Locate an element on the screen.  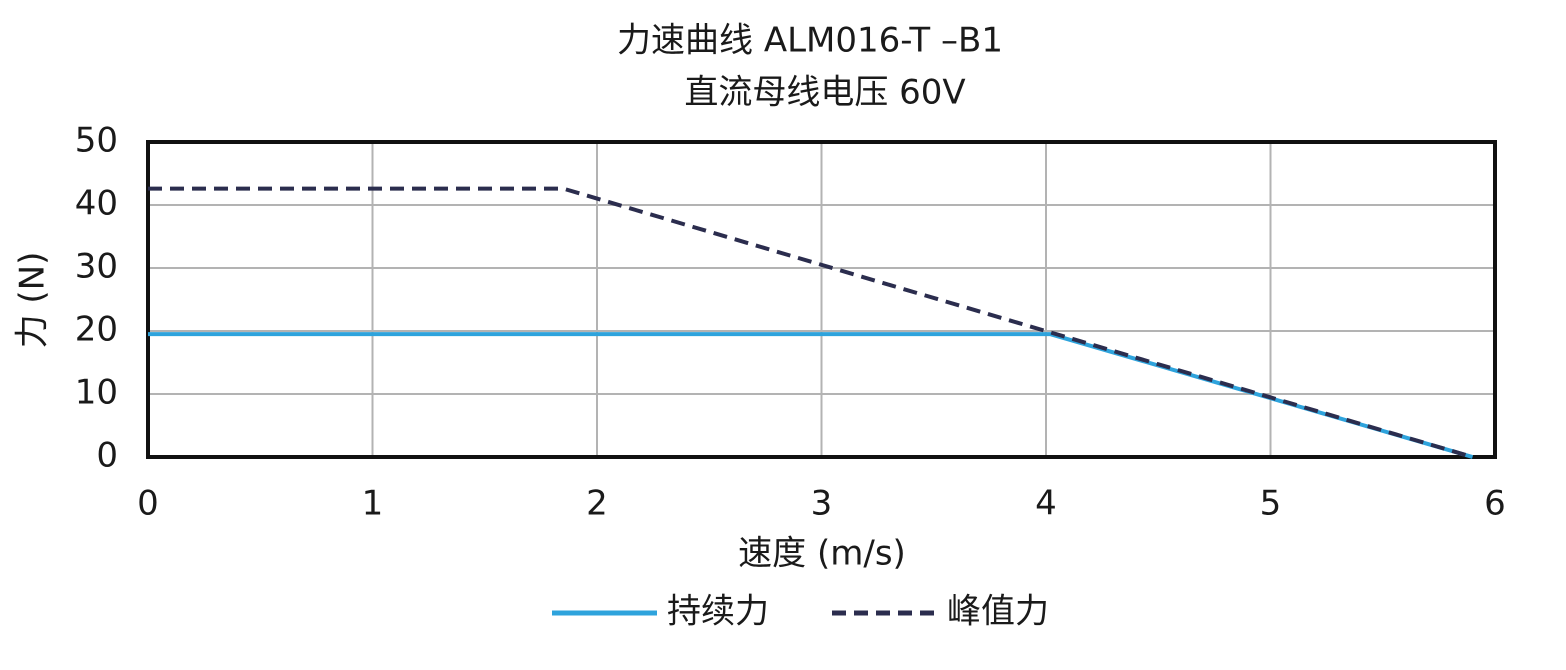
x-tick-label: 4 is located at coordinates (1046, 504).